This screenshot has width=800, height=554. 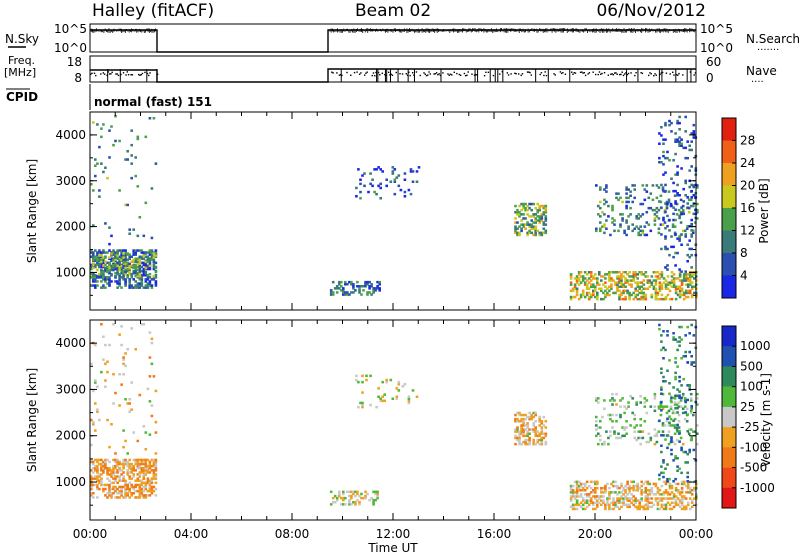 I want to click on colorbar-frame, so click(x=729, y=417).